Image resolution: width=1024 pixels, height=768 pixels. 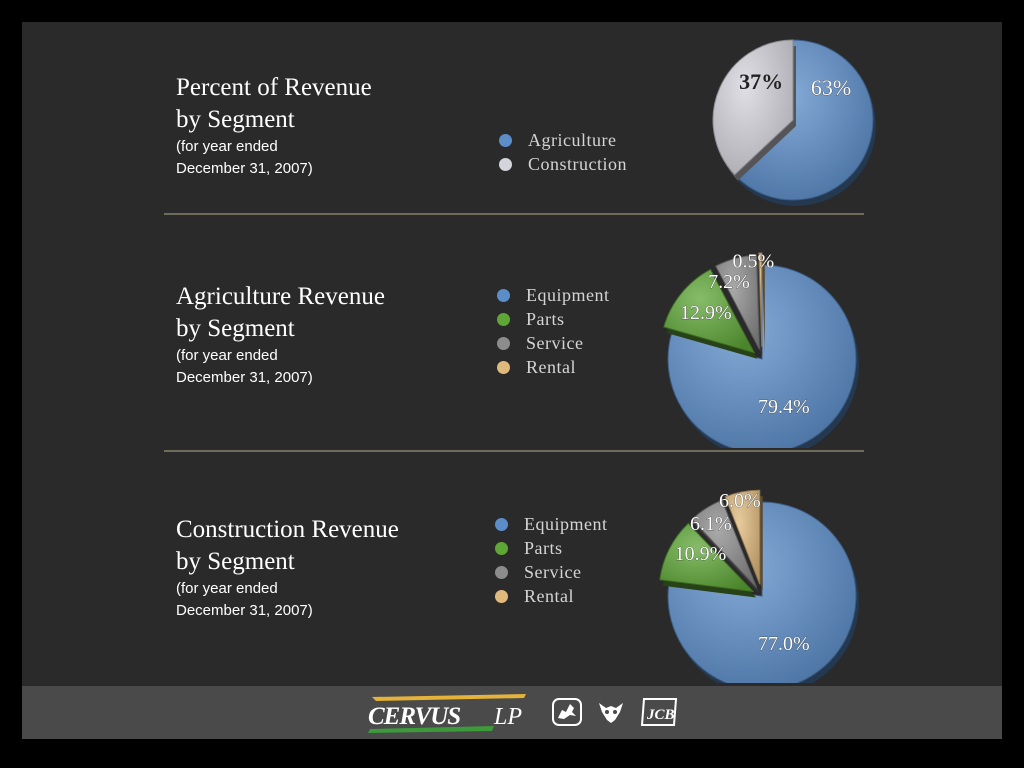 I want to click on cervus-lp-logo: CERVUS LP, so click(x=447, y=713).